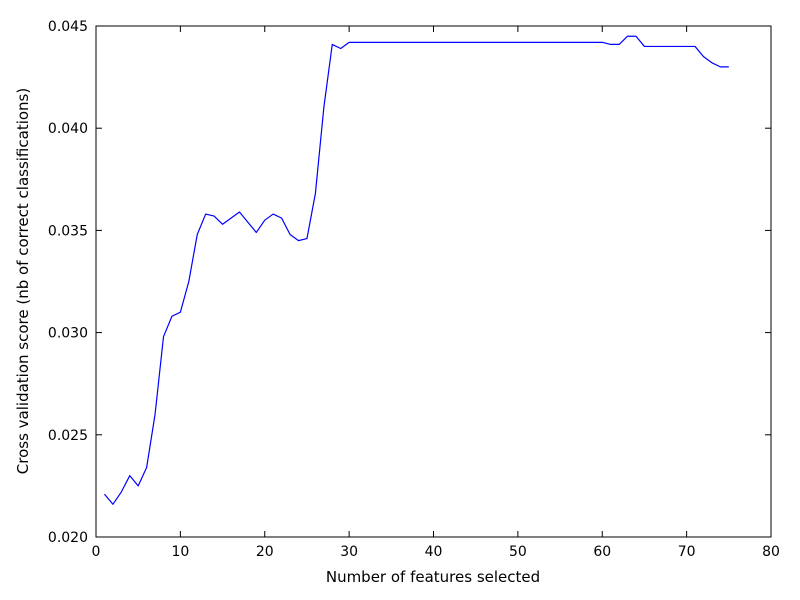 Image resolution: width=800 pixels, height=600 pixels. I want to click on x-tick-label: 40, so click(434, 552).